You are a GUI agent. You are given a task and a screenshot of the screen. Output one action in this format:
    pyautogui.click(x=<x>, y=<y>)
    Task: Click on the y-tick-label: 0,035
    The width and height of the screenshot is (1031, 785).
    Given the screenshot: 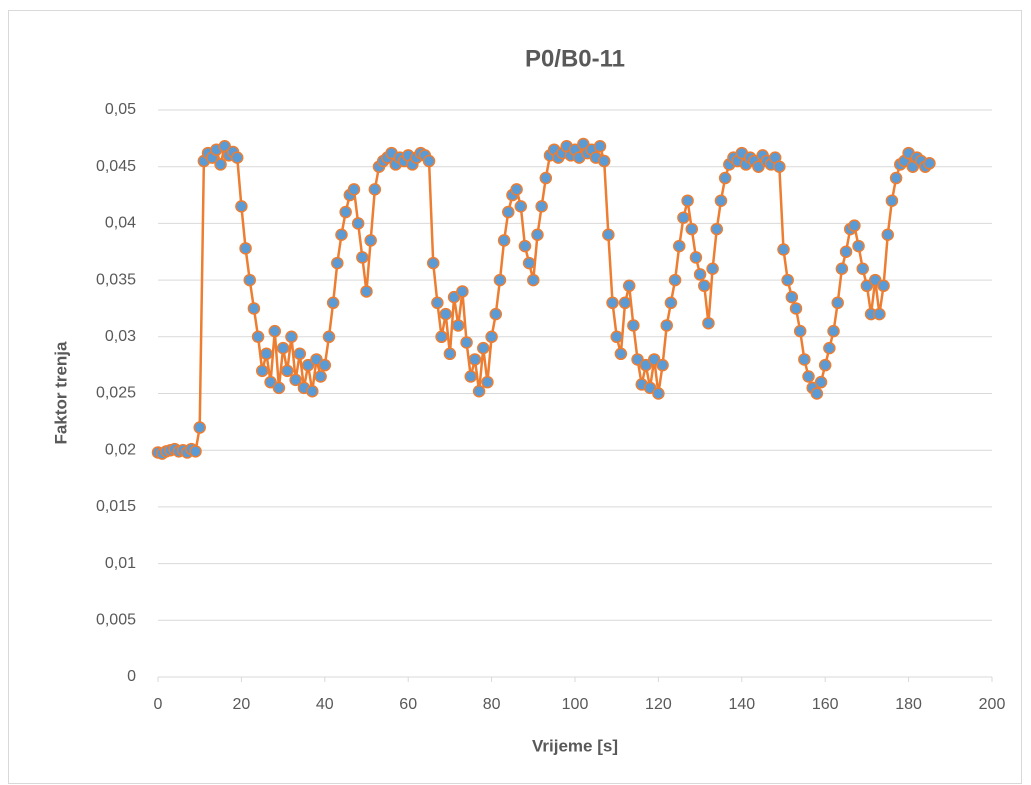 What is the action you would take?
    pyautogui.click(x=116, y=279)
    